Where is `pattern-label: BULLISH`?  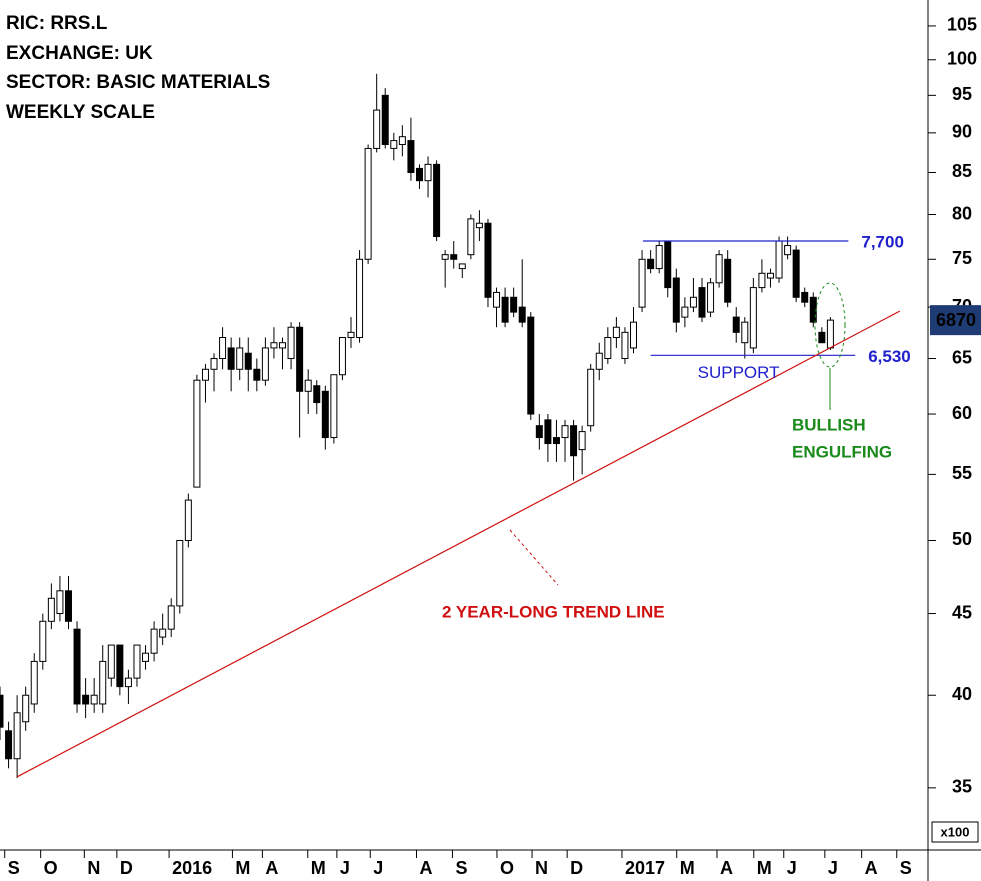 pattern-label: BULLISH is located at coordinates (829, 424).